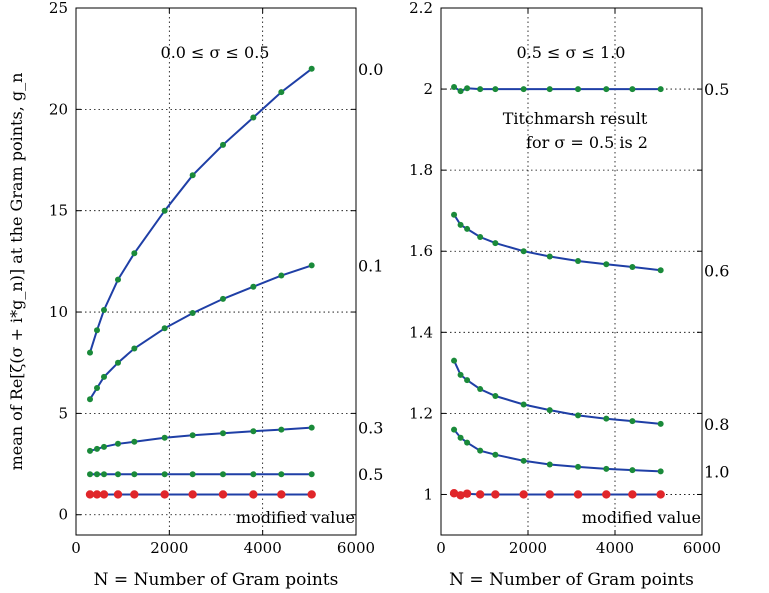 The height and width of the screenshot is (593, 769). I want to click on y-tick-label: 1.8, so click(421, 170).